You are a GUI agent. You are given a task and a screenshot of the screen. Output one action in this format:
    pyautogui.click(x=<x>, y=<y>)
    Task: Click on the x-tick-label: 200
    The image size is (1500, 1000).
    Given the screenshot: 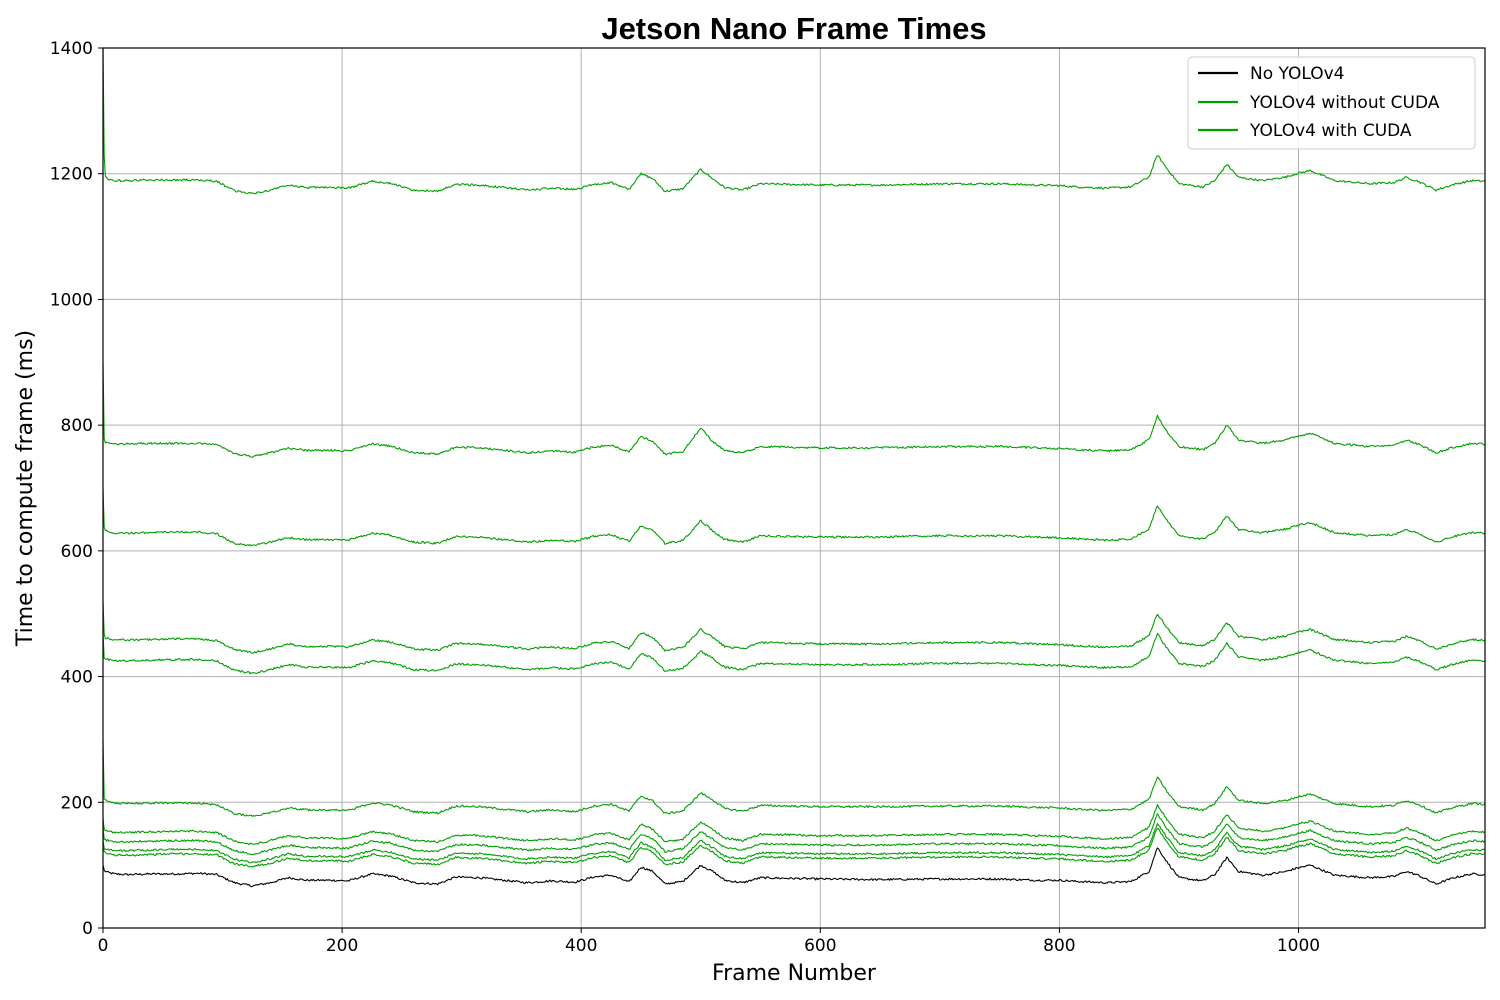 What is the action you would take?
    pyautogui.click(x=342, y=946)
    